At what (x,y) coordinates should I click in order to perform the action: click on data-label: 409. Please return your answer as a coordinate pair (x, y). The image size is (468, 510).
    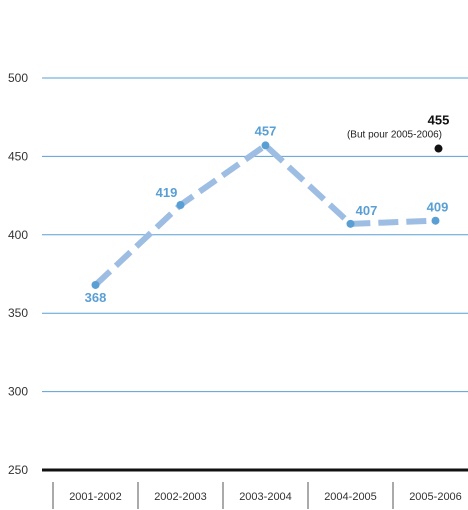
    Looking at the image, I should click on (438, 207).